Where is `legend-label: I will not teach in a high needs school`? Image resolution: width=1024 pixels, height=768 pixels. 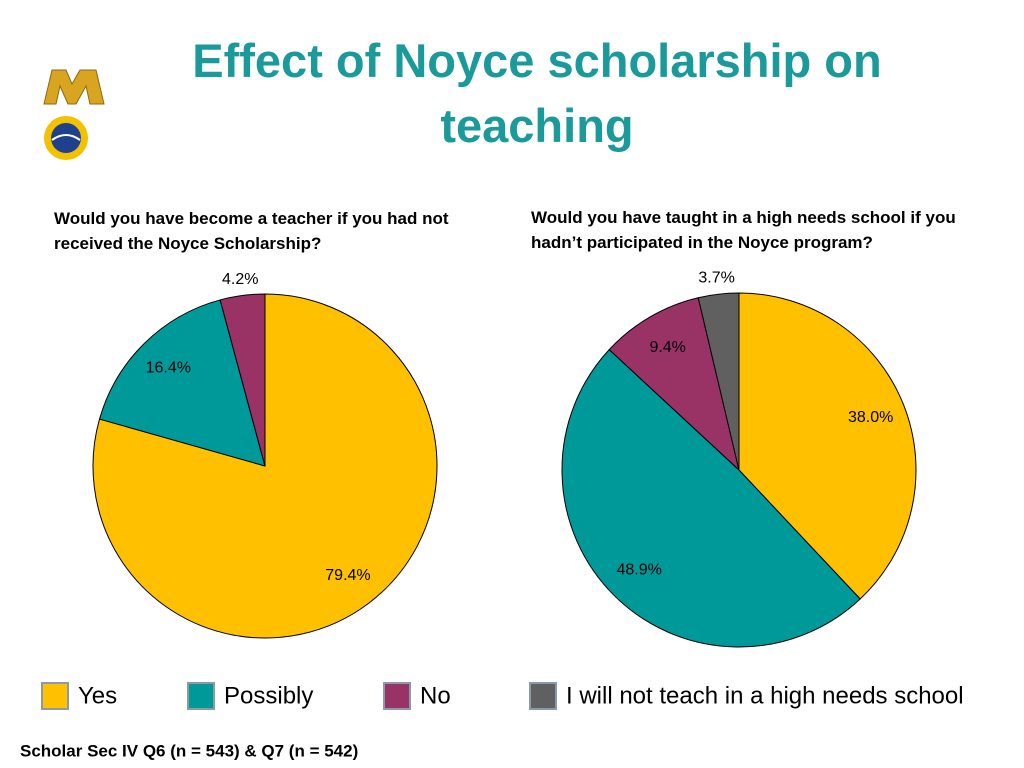
legend-label: I will not teach in a high needs school is located at coordinates (765, 695).